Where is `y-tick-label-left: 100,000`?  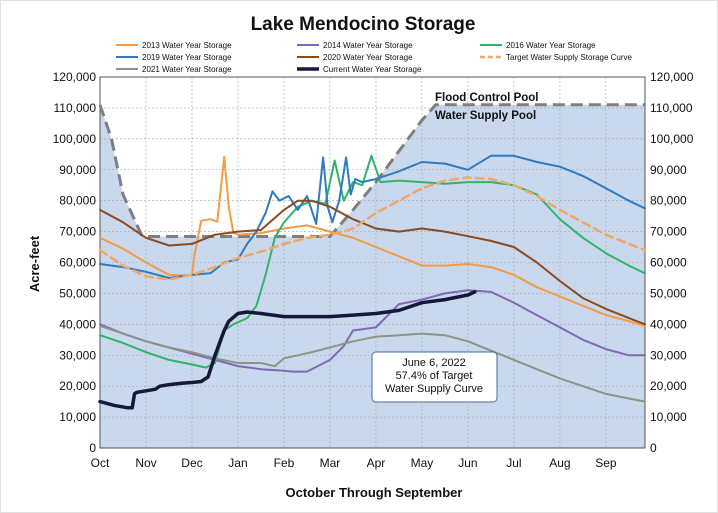 y-tick-label-left: 100,000 is located at coordinates (75, 139).